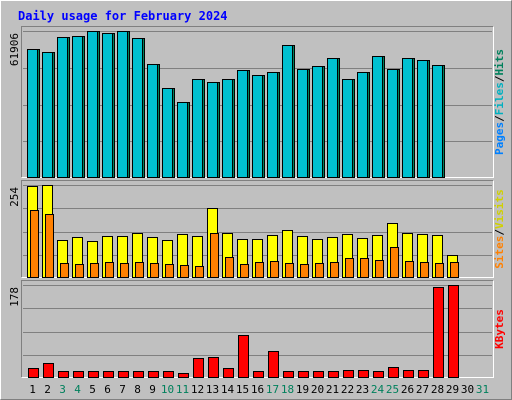 This screenshot has height=400, width=512. I want to click on x-tick-label: 10, so click(167, 389).